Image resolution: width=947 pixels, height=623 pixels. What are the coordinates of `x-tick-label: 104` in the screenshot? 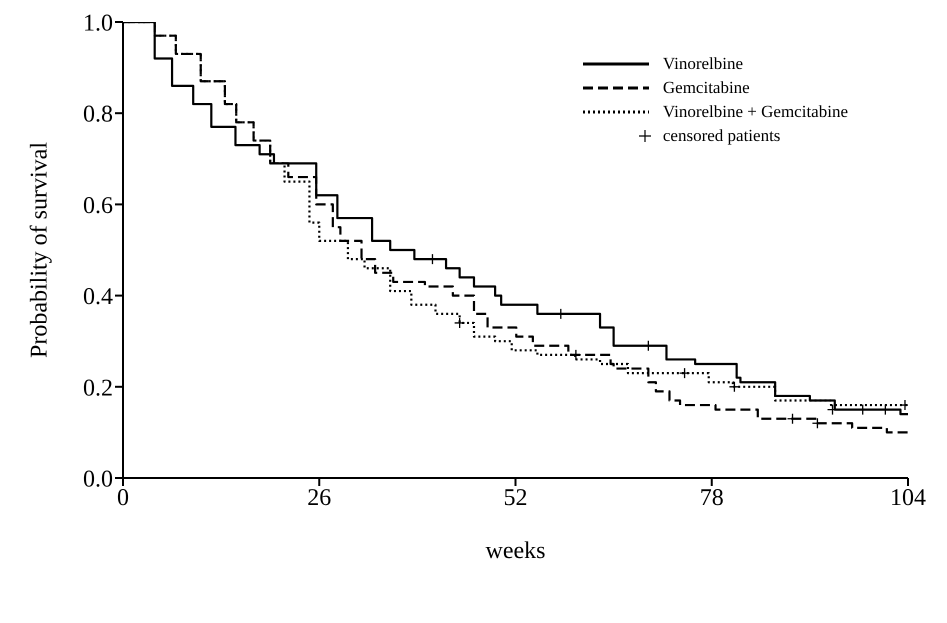 It's located at (908, 498).